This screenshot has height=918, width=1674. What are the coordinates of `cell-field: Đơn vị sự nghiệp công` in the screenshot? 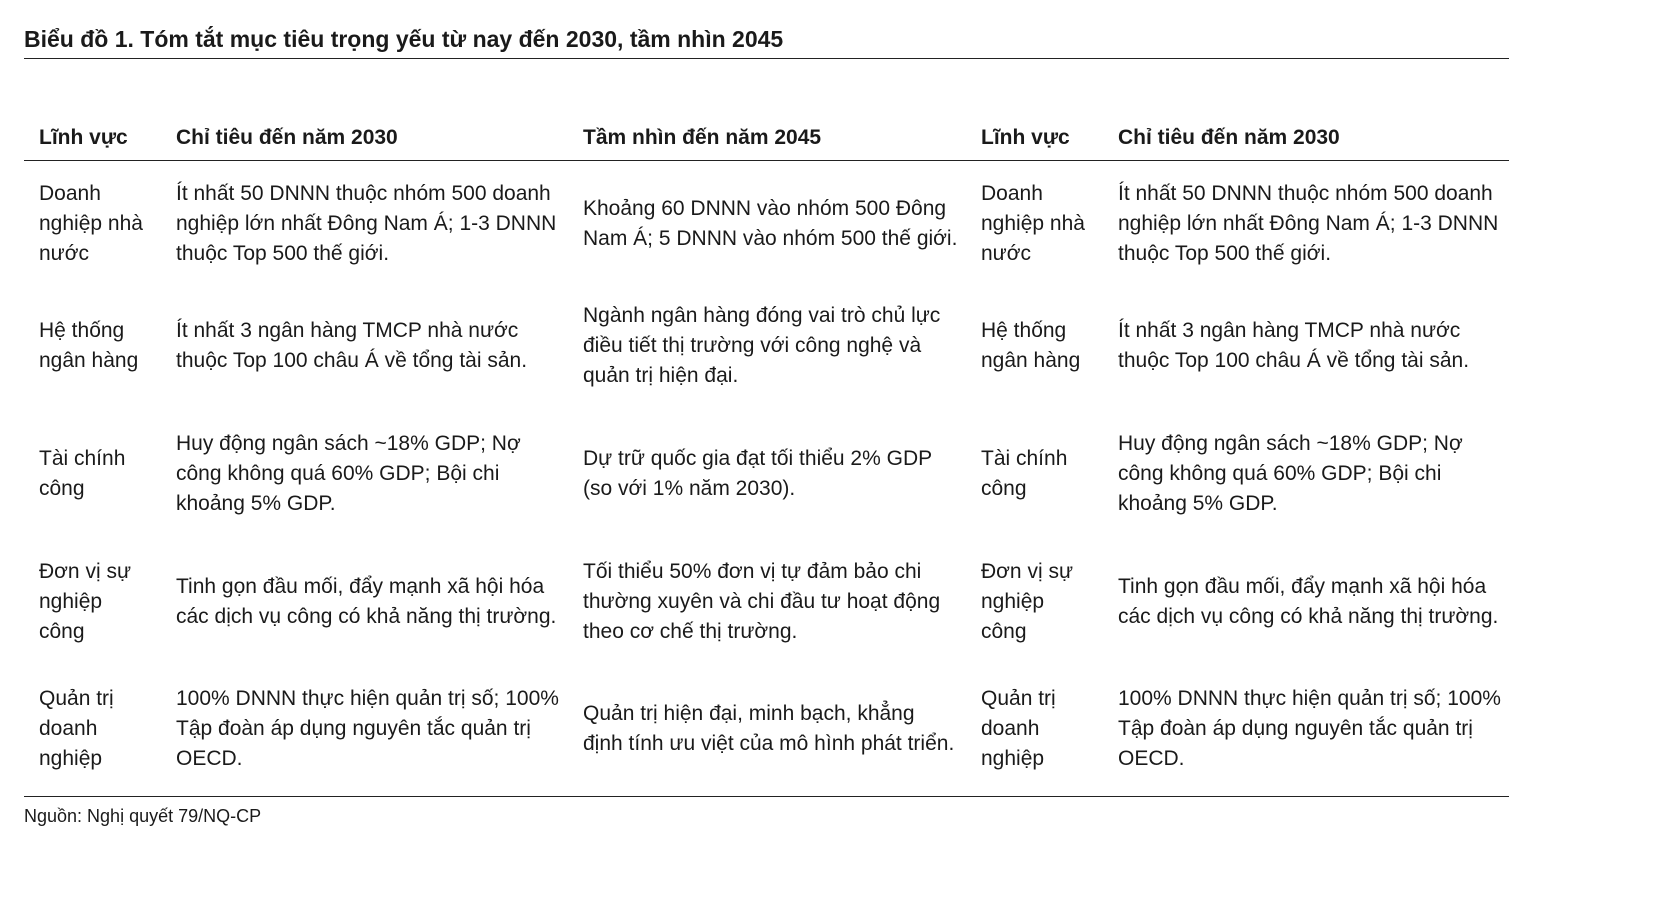 It's located at (85, 601).